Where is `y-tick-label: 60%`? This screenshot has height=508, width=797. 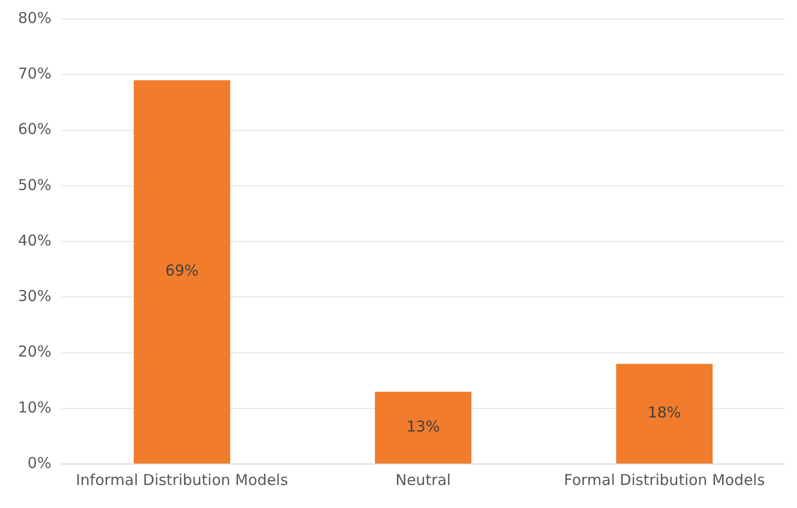
y-tick-label: 60% is located at coordinates (35, 129).